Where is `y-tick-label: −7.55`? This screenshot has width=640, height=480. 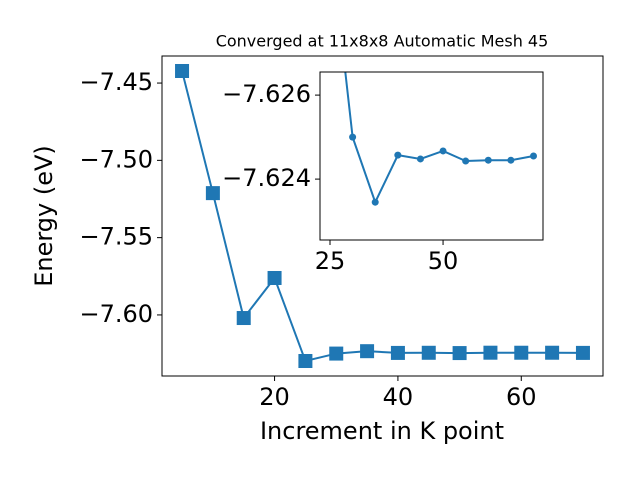
y-tick-label: −7.55 is located at coordinates (116, 237).